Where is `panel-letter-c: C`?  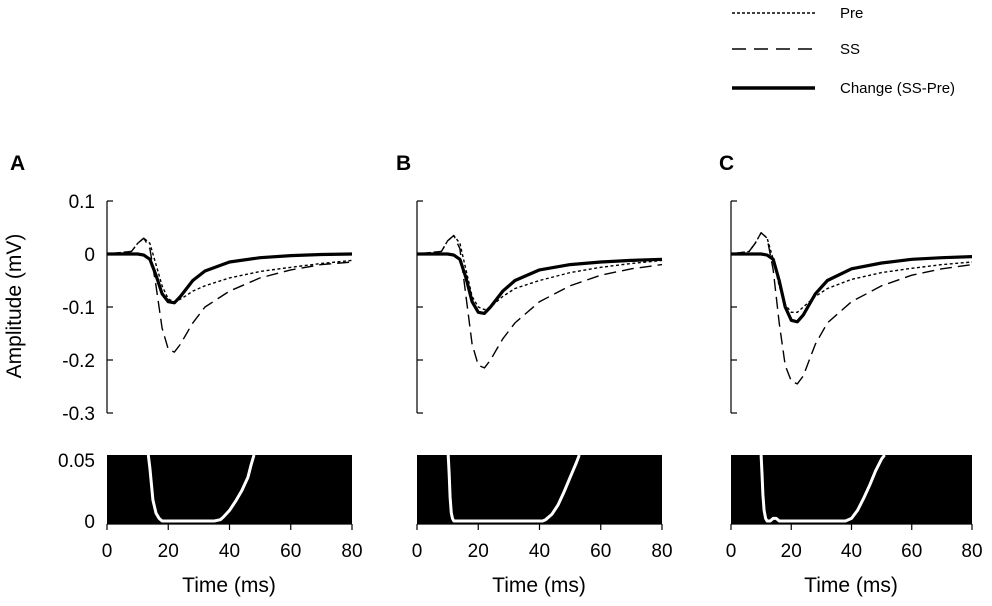
panel-letter-c: C is located at coordinates (726, 163).